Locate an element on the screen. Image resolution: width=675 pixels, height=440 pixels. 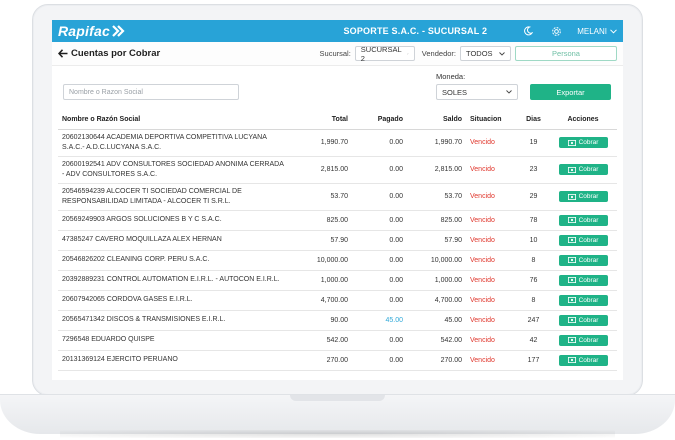
cell-dias: 29 is located at coordinates (533, 197).